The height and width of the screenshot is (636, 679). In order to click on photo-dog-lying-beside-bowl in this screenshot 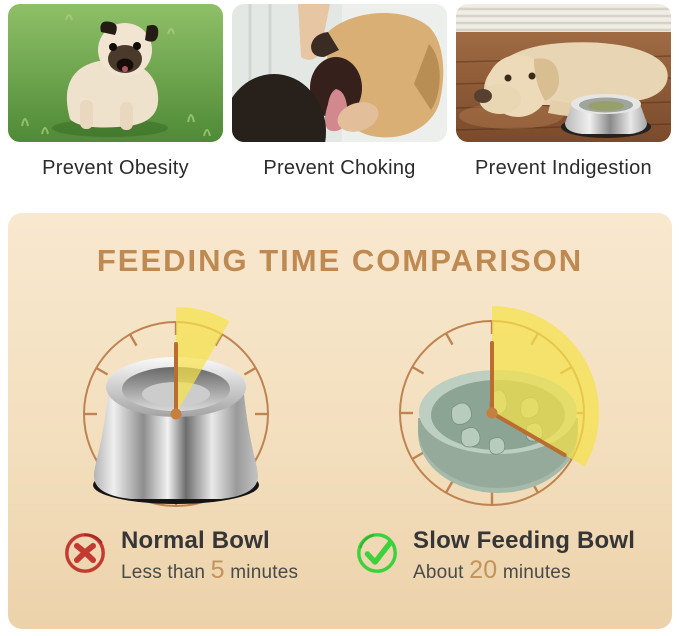, I will do `click(563, 73)`.